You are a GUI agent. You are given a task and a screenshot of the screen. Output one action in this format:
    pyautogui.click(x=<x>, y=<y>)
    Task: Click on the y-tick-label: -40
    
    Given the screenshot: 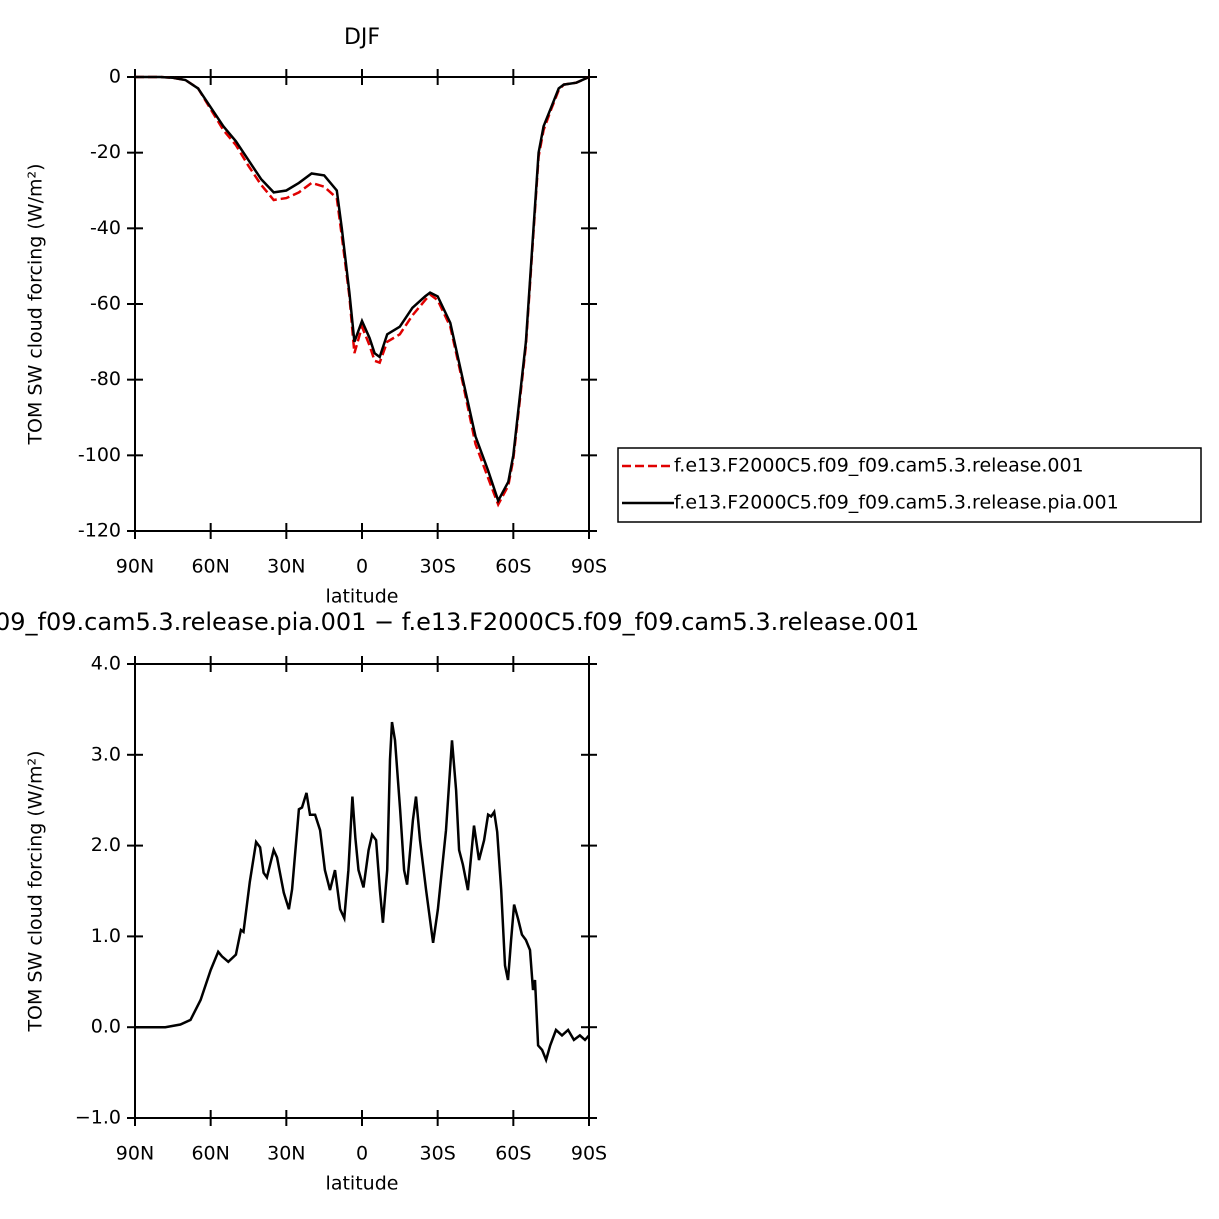 What is the action you would take?
    pyautogui.click(x=105, y=228)
    